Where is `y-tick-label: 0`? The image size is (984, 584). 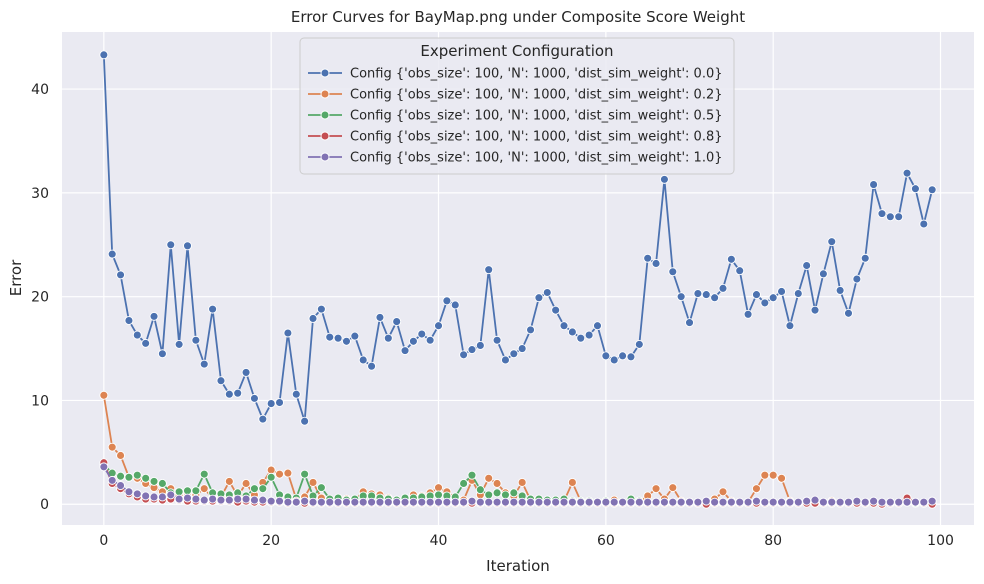 y-tick-label: 0 is located at coordinates (44, 505).